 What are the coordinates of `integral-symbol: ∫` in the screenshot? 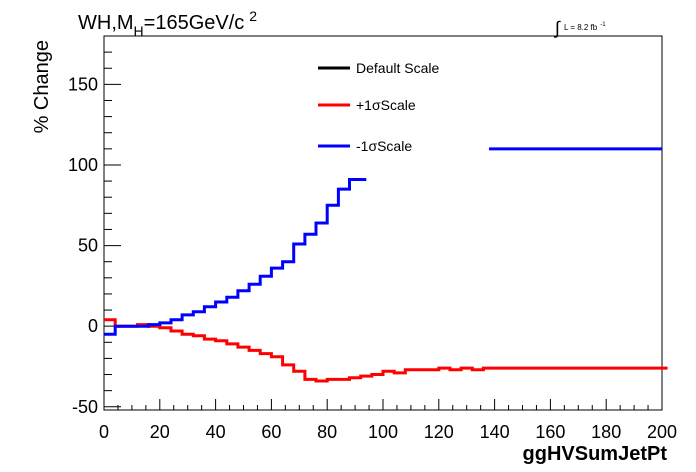 It's located at (557, 28).